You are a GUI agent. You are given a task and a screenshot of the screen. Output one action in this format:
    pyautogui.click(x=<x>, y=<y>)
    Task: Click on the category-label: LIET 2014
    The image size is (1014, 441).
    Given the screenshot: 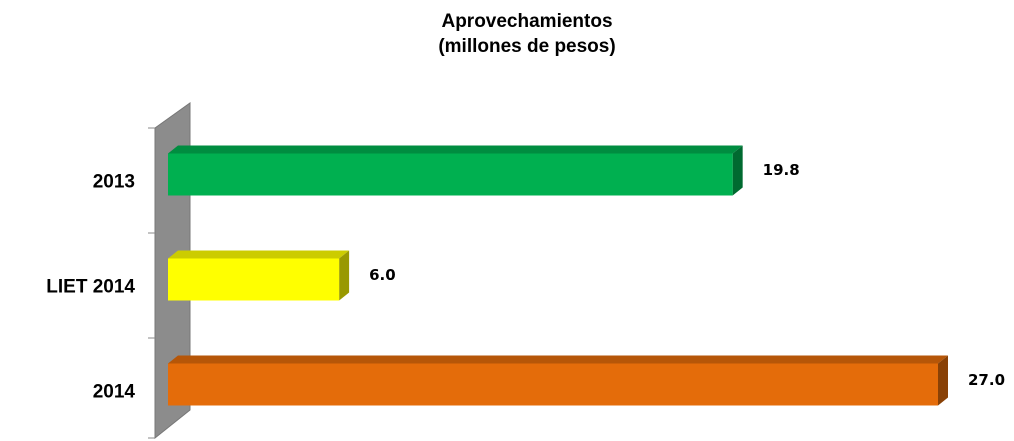 What is the action you would take?
    pyautogui.click(x=90, y=287)
    